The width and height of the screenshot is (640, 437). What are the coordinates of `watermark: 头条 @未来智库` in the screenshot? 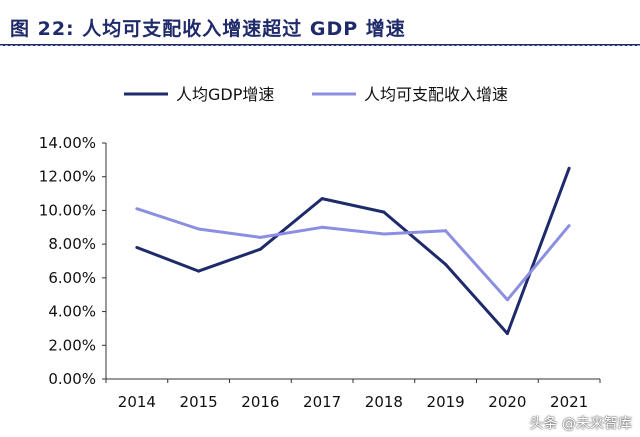 It's located at (580, 424).